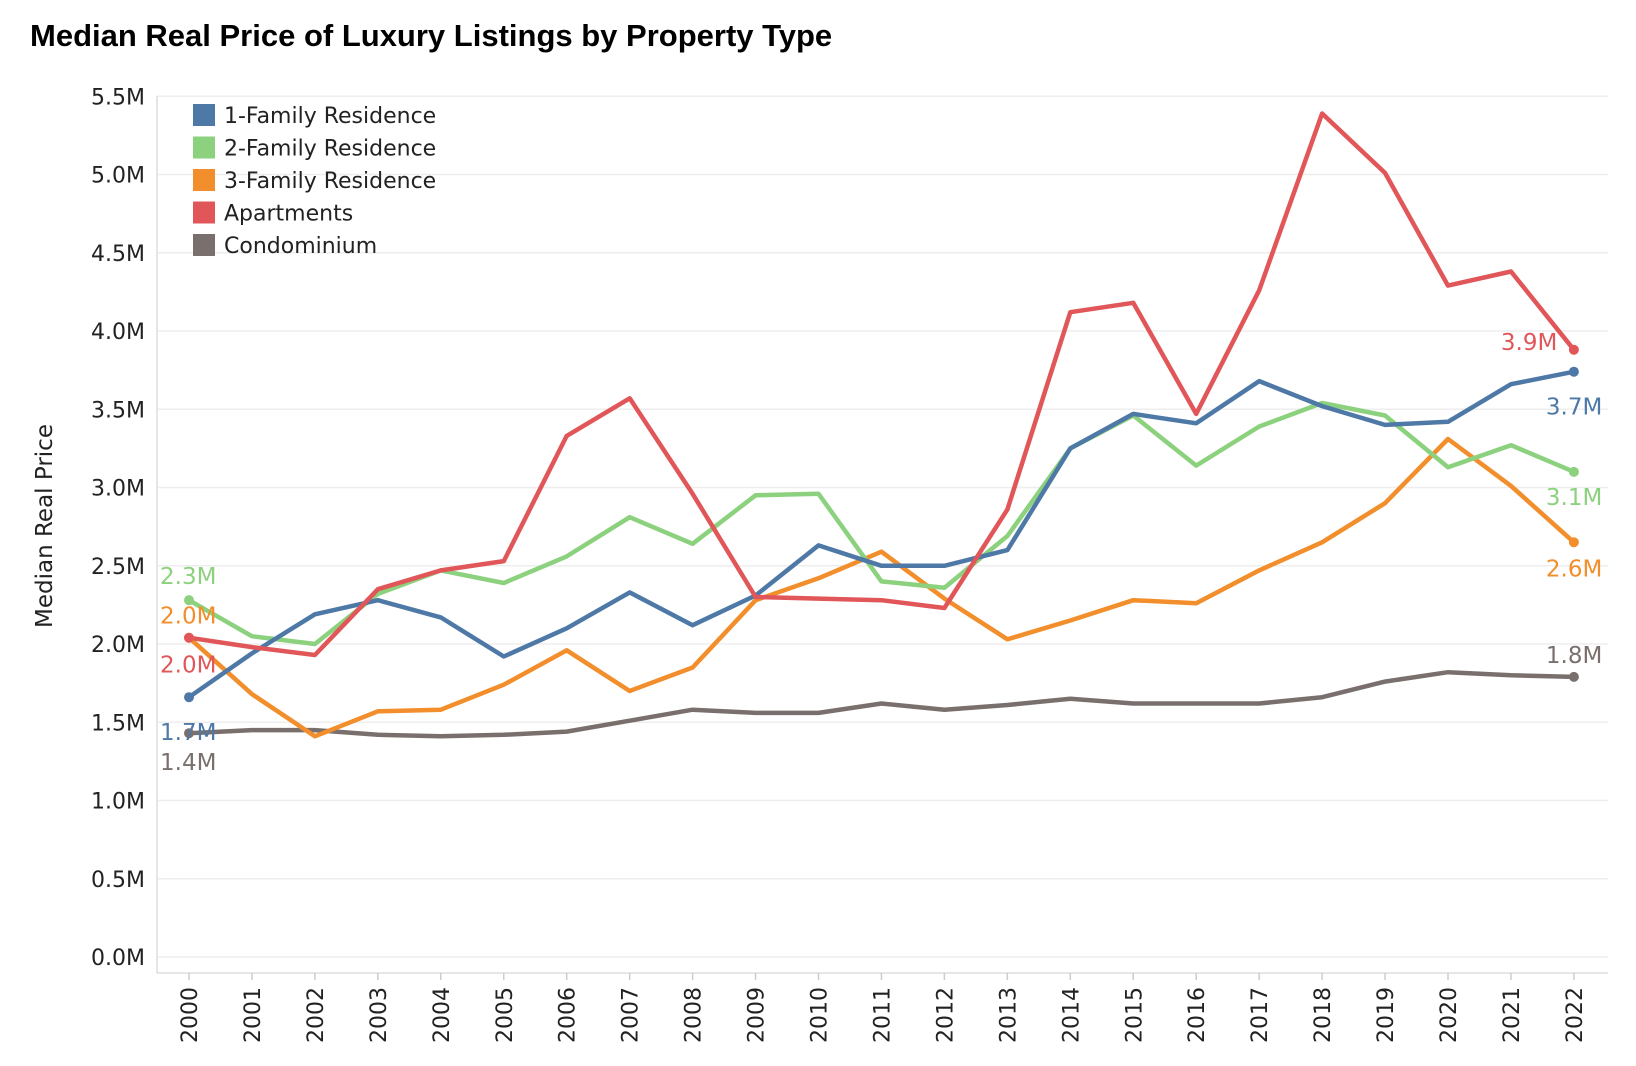  What do you see at coordinates (1575, 1015) in the screenshot?
I see `x-tick-label: 2022` at bounding box center [1575, 1015].